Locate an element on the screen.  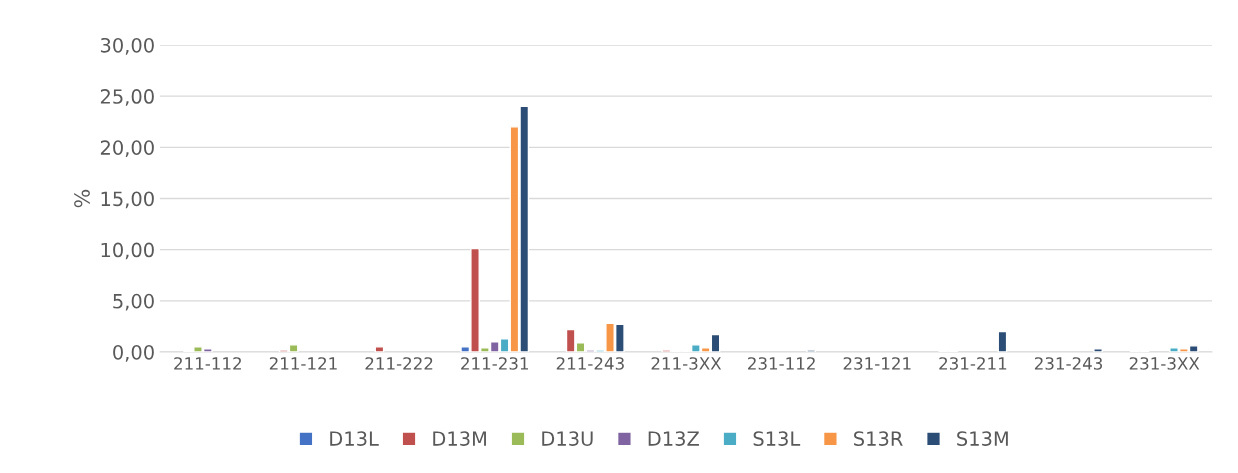
x-tick-label: 211-112 is located at coordinates (207, 363).